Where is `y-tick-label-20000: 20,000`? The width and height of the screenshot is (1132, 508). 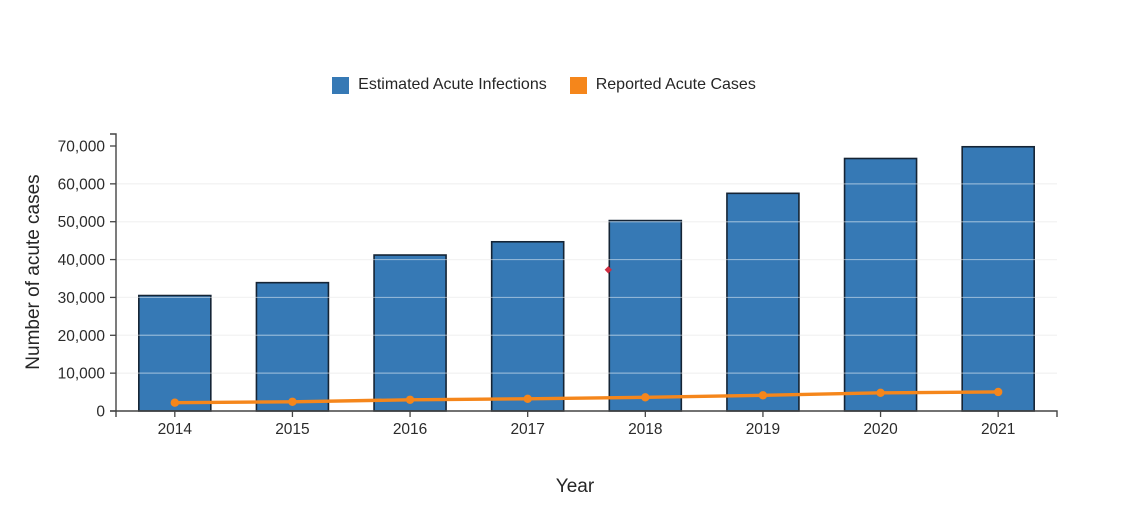
y-tick-label-20000: 20,000 is located at coordinates (82, 336).